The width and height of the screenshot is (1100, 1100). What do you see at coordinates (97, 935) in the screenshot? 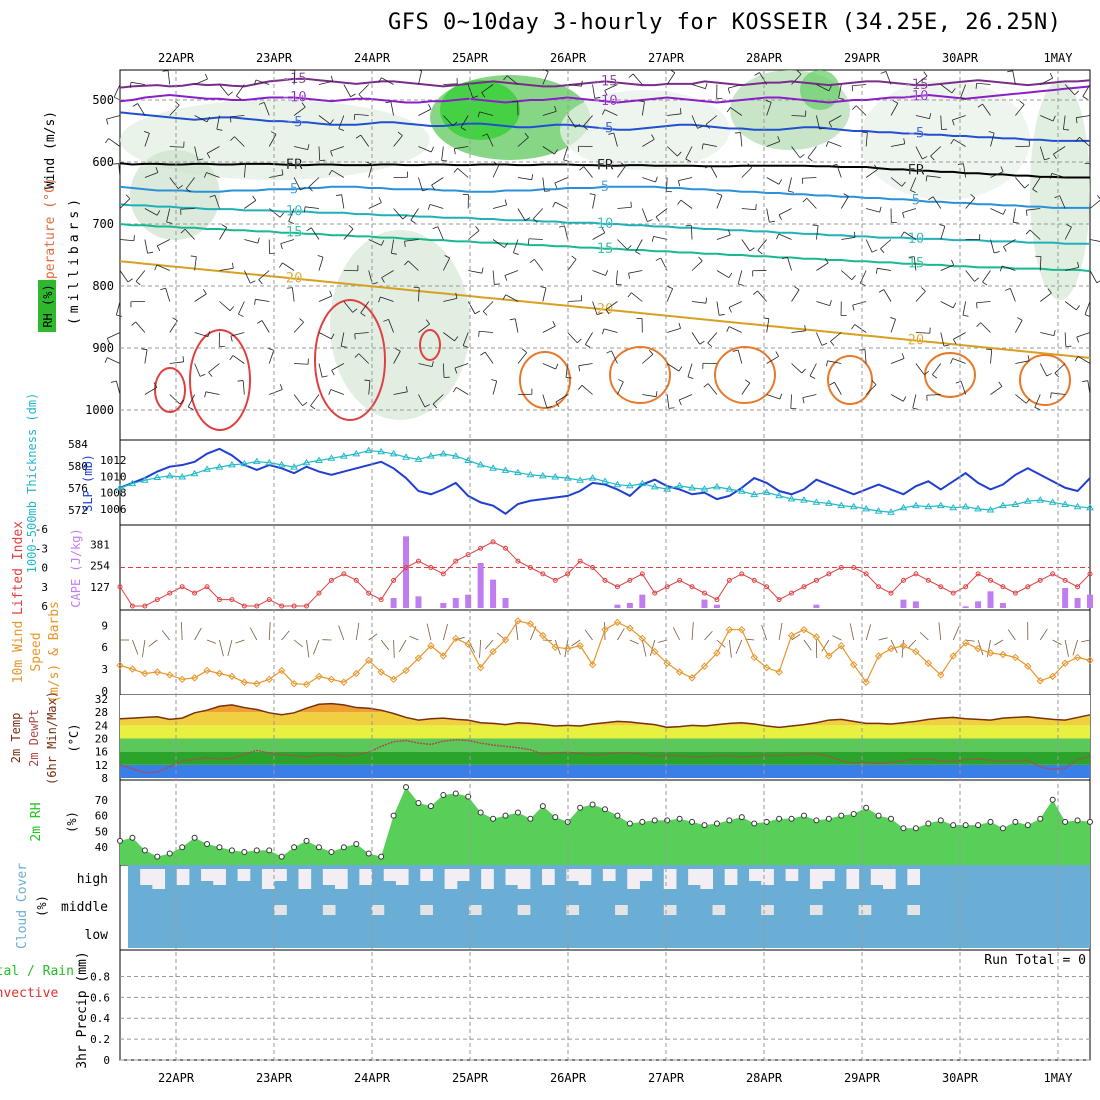
I see `cloud-level-label: low` at bounding box center [97, 935].